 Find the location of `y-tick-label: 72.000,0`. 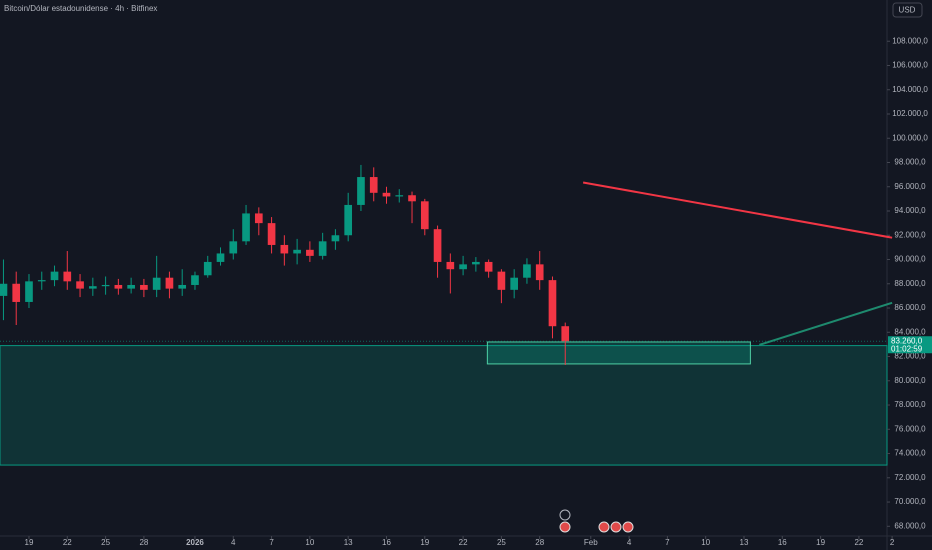

y-tick-label: 72.000,0 is located at coordinates (910, 477).